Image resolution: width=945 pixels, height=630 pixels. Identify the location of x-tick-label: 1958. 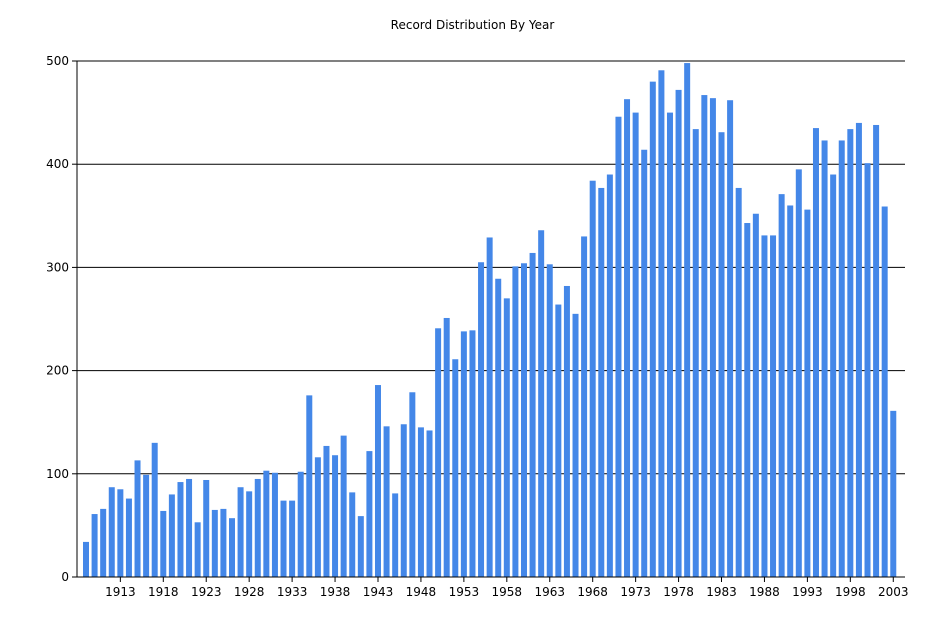
(507, 592).